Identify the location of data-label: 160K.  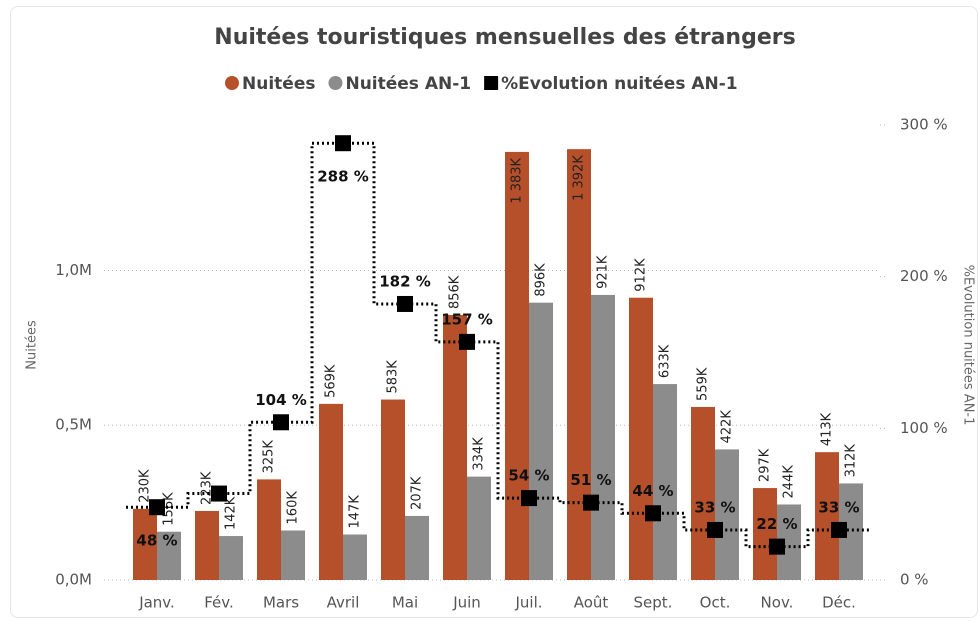
(293, 508).